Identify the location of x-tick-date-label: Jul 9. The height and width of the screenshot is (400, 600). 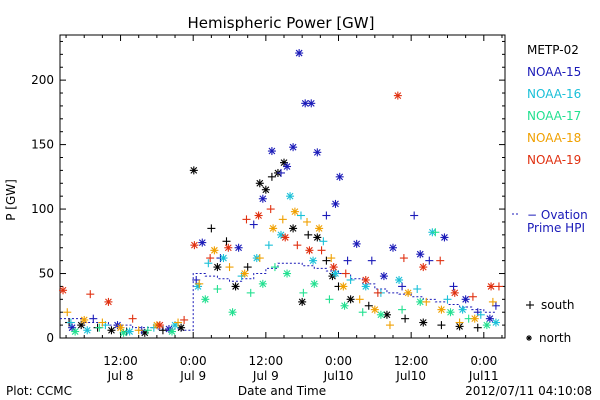
(192, 376).